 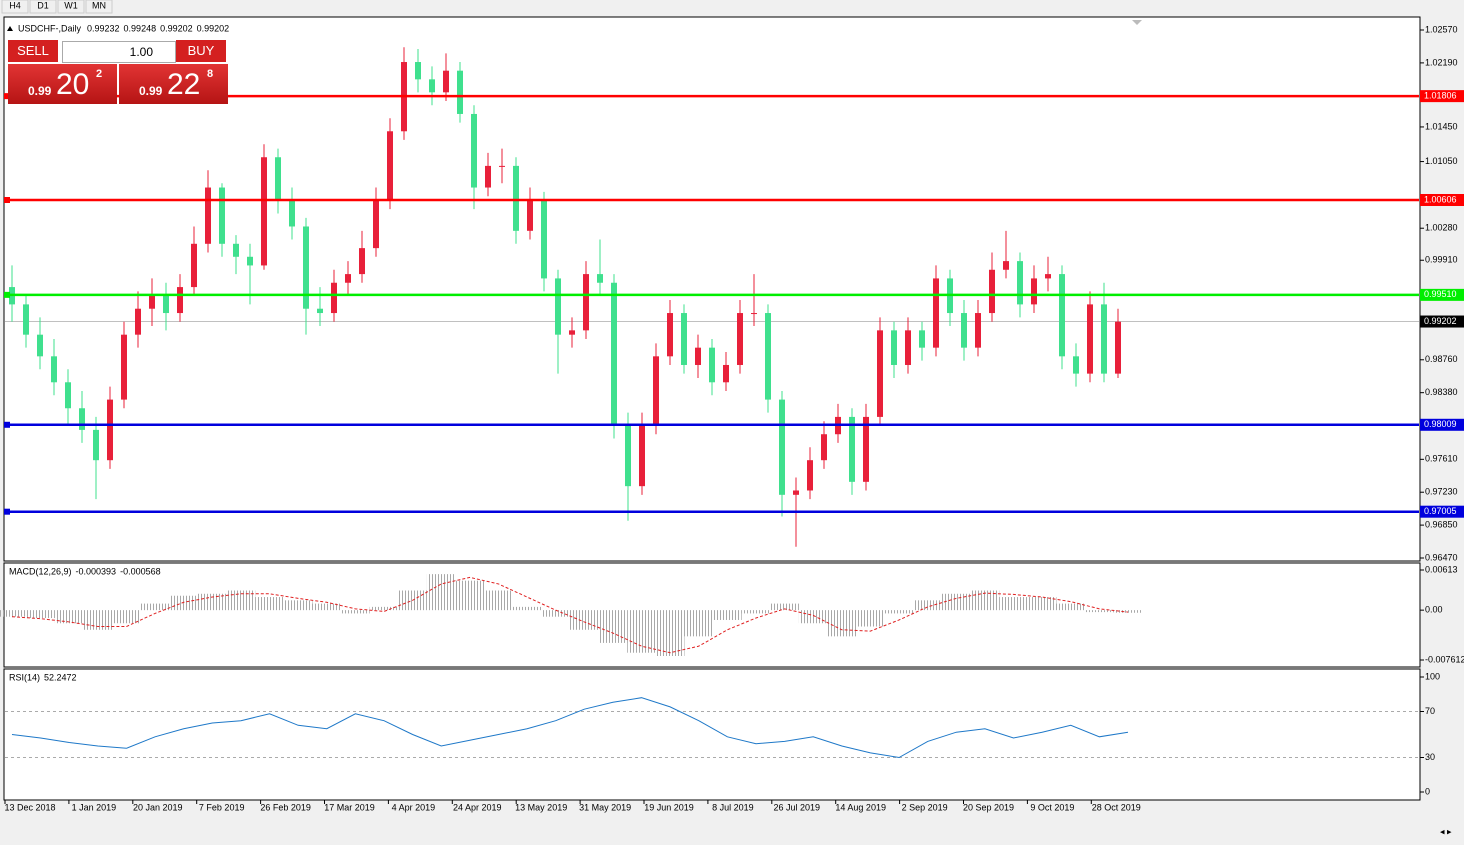 I want to click on current-price-bg, so click(x=1442, y=321).